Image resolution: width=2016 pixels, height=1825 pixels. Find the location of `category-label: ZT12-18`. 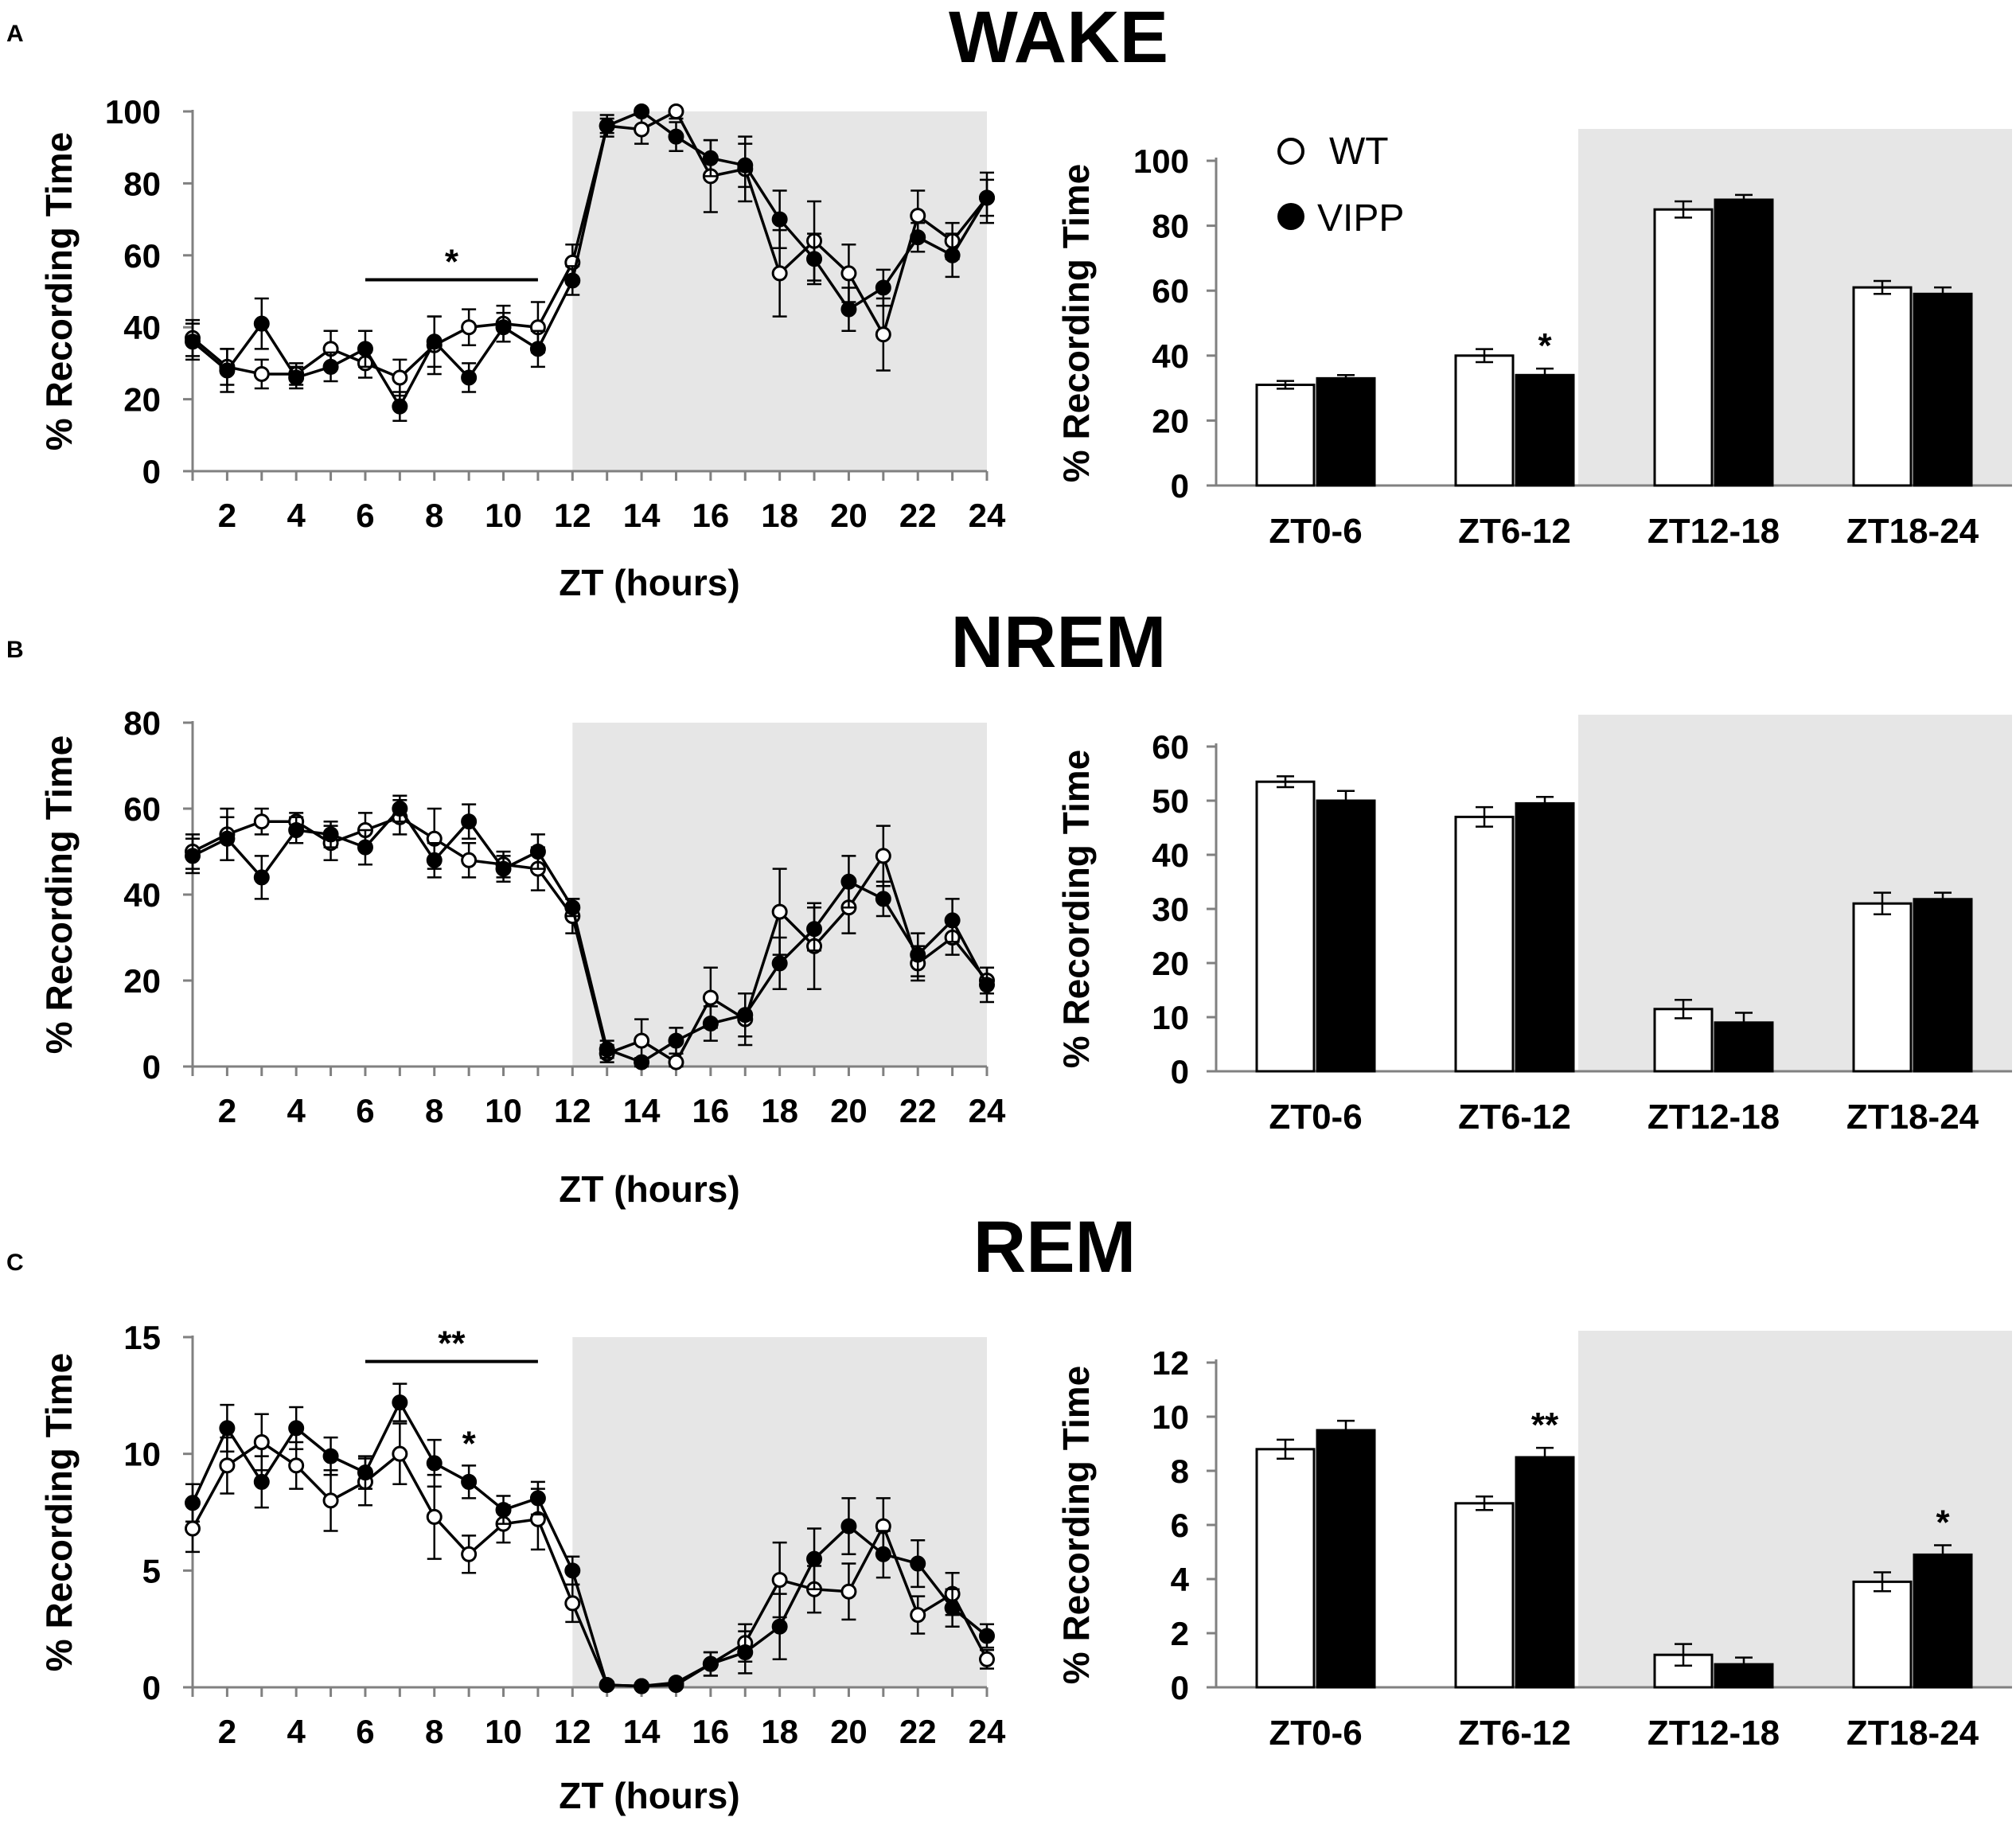

category-label: ZT12-18 is located at coordinates (1714, 1733).